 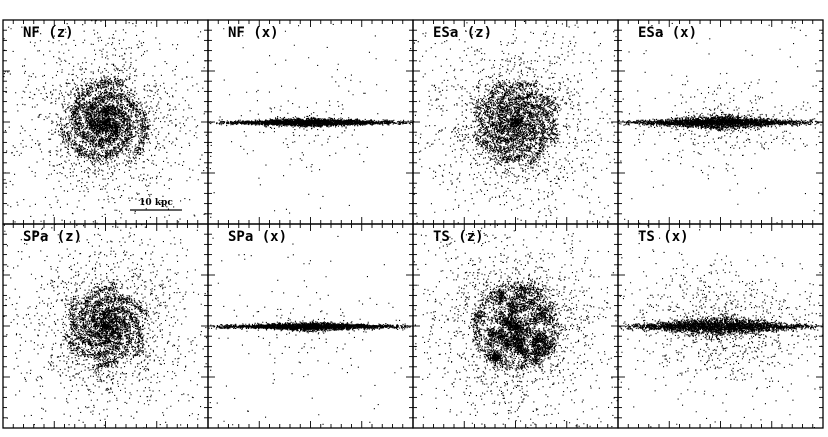 I want to click on scale-bar: 10 kpc, so click(x=156, y=204).